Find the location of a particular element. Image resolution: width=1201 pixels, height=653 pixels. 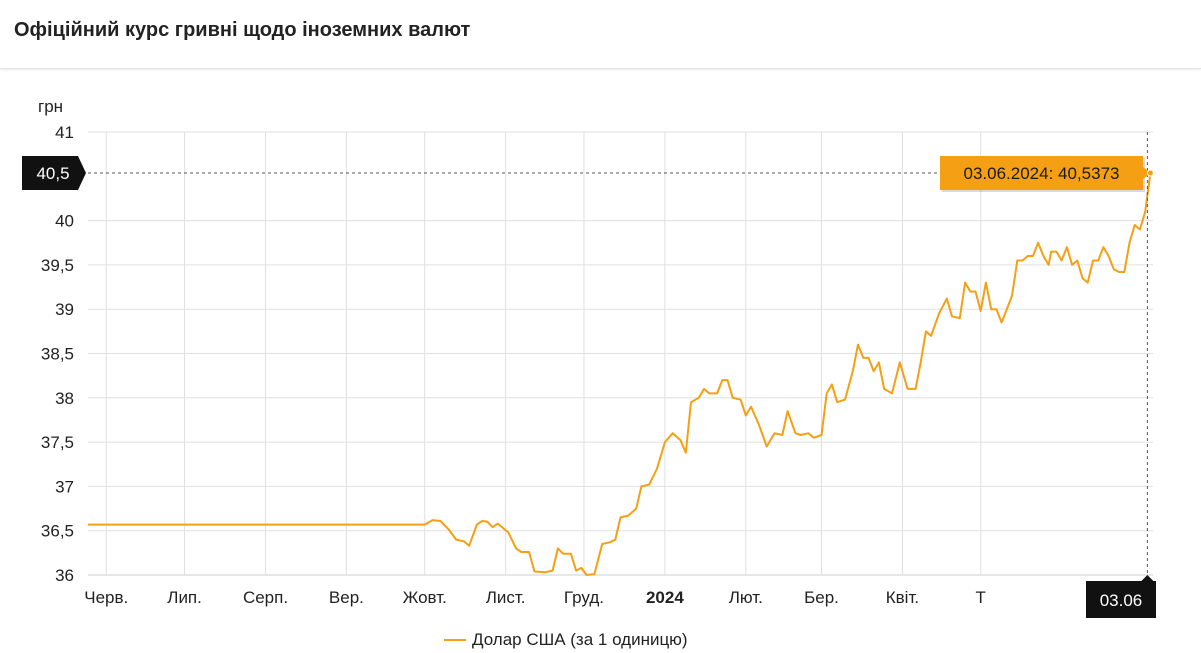

crosshair-x-box is located at coordinates (1121, 596).